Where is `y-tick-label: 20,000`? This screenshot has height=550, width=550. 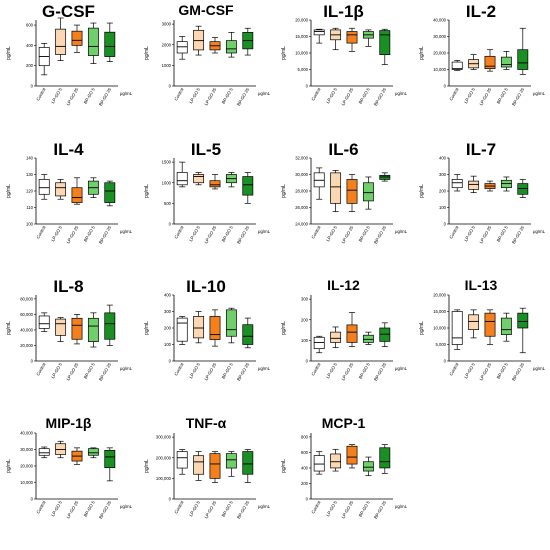
y-tick-label: 20,000 is located at coordinates (439, 295).